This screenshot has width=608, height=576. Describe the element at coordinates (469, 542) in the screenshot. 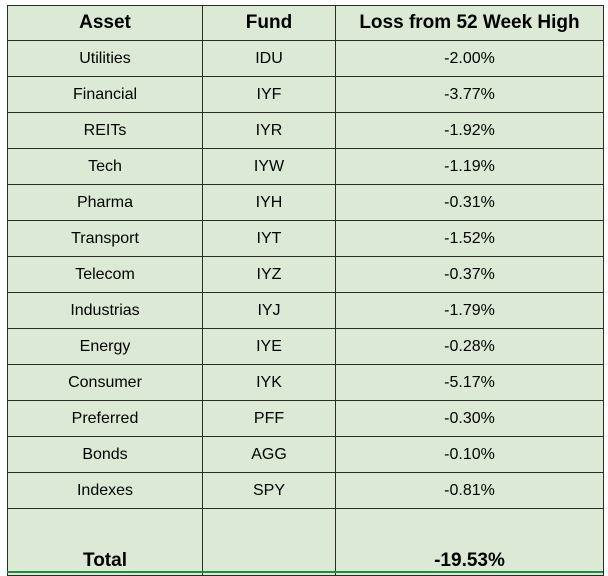

I see `total-loss: -19.53%` at that location.